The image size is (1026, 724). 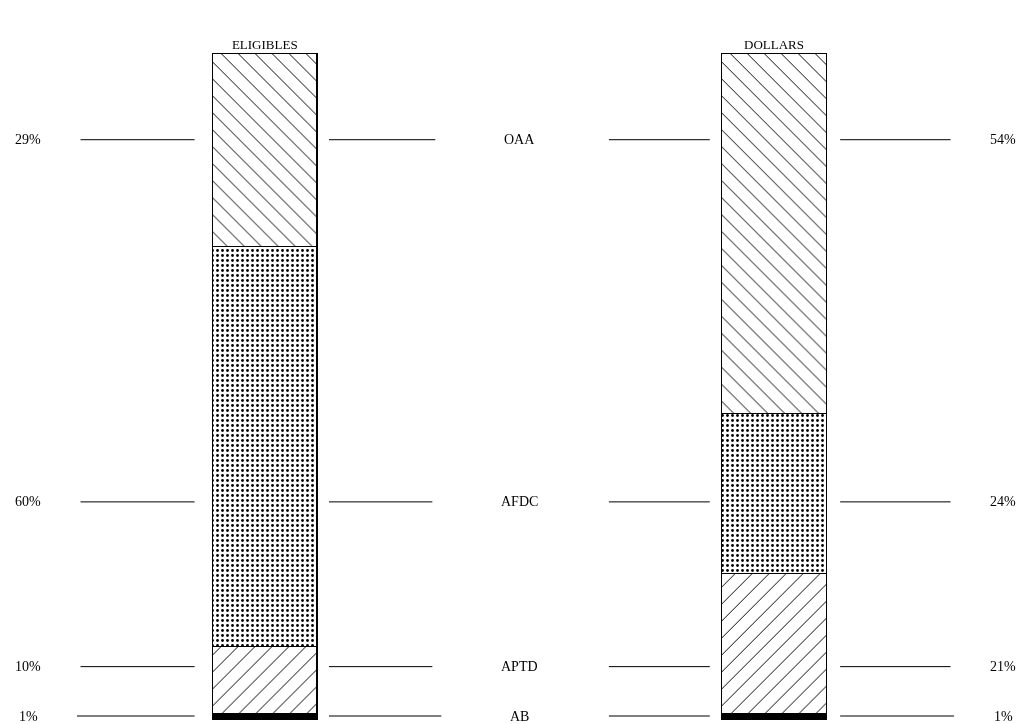 I want to click on text: APTD, so click(x=519, y=666).